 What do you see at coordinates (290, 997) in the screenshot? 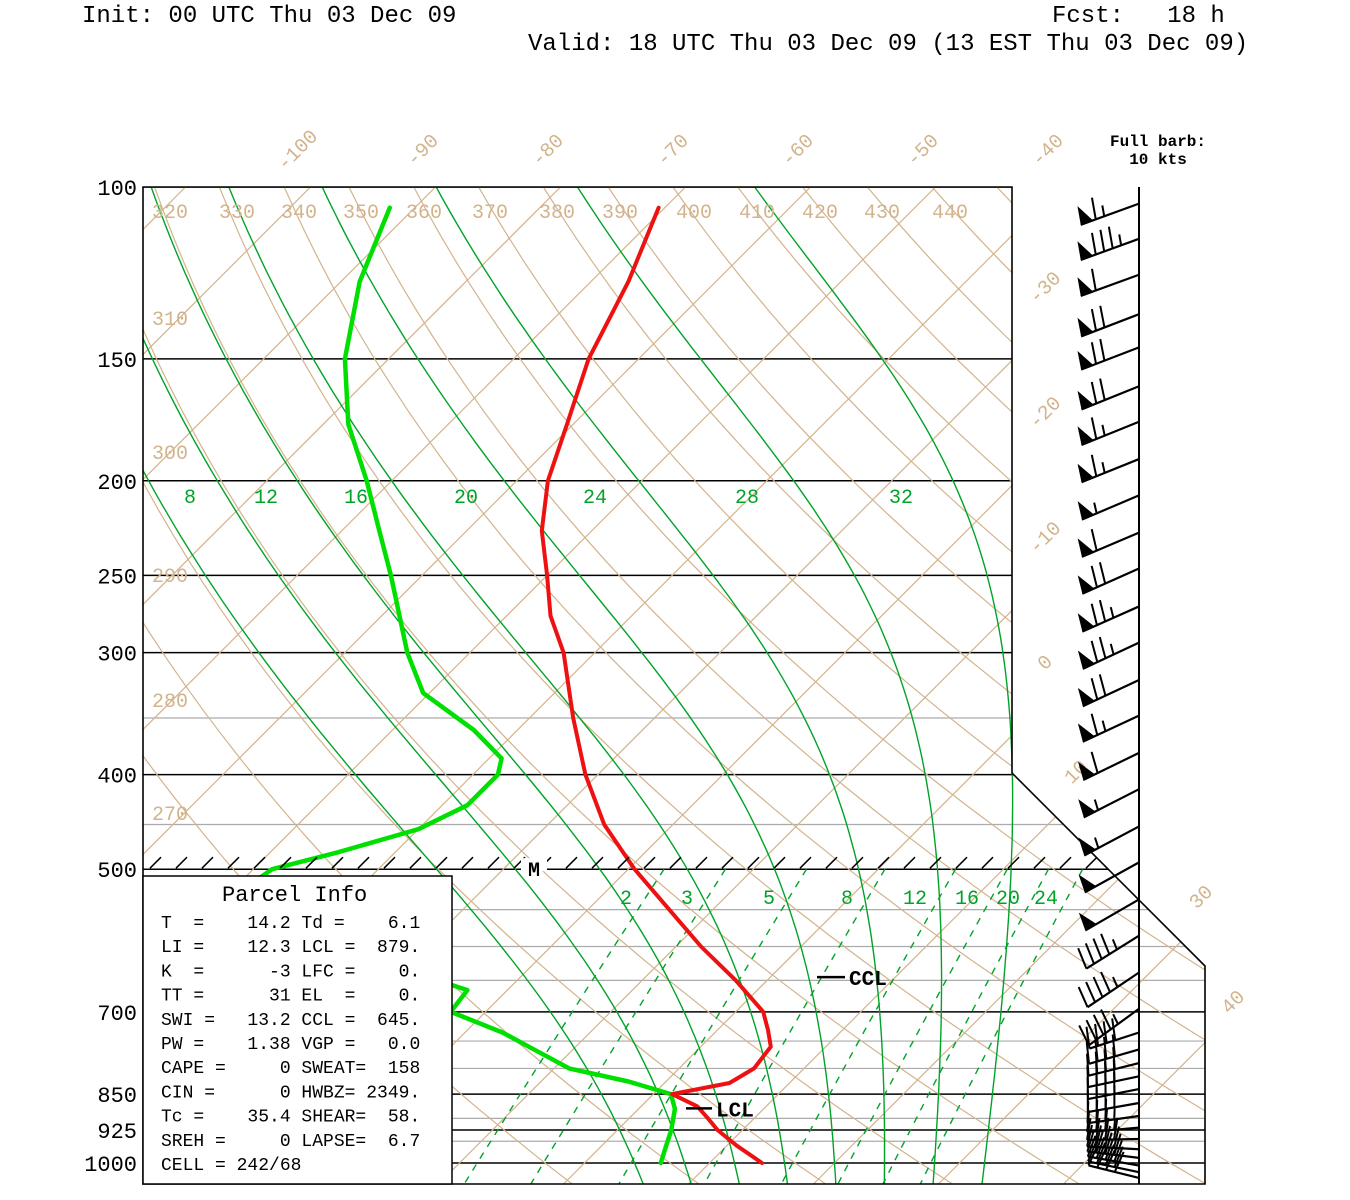
I see `parcel-info-row: TT = 31 EL = 0.` at bounding box center [290, 997].